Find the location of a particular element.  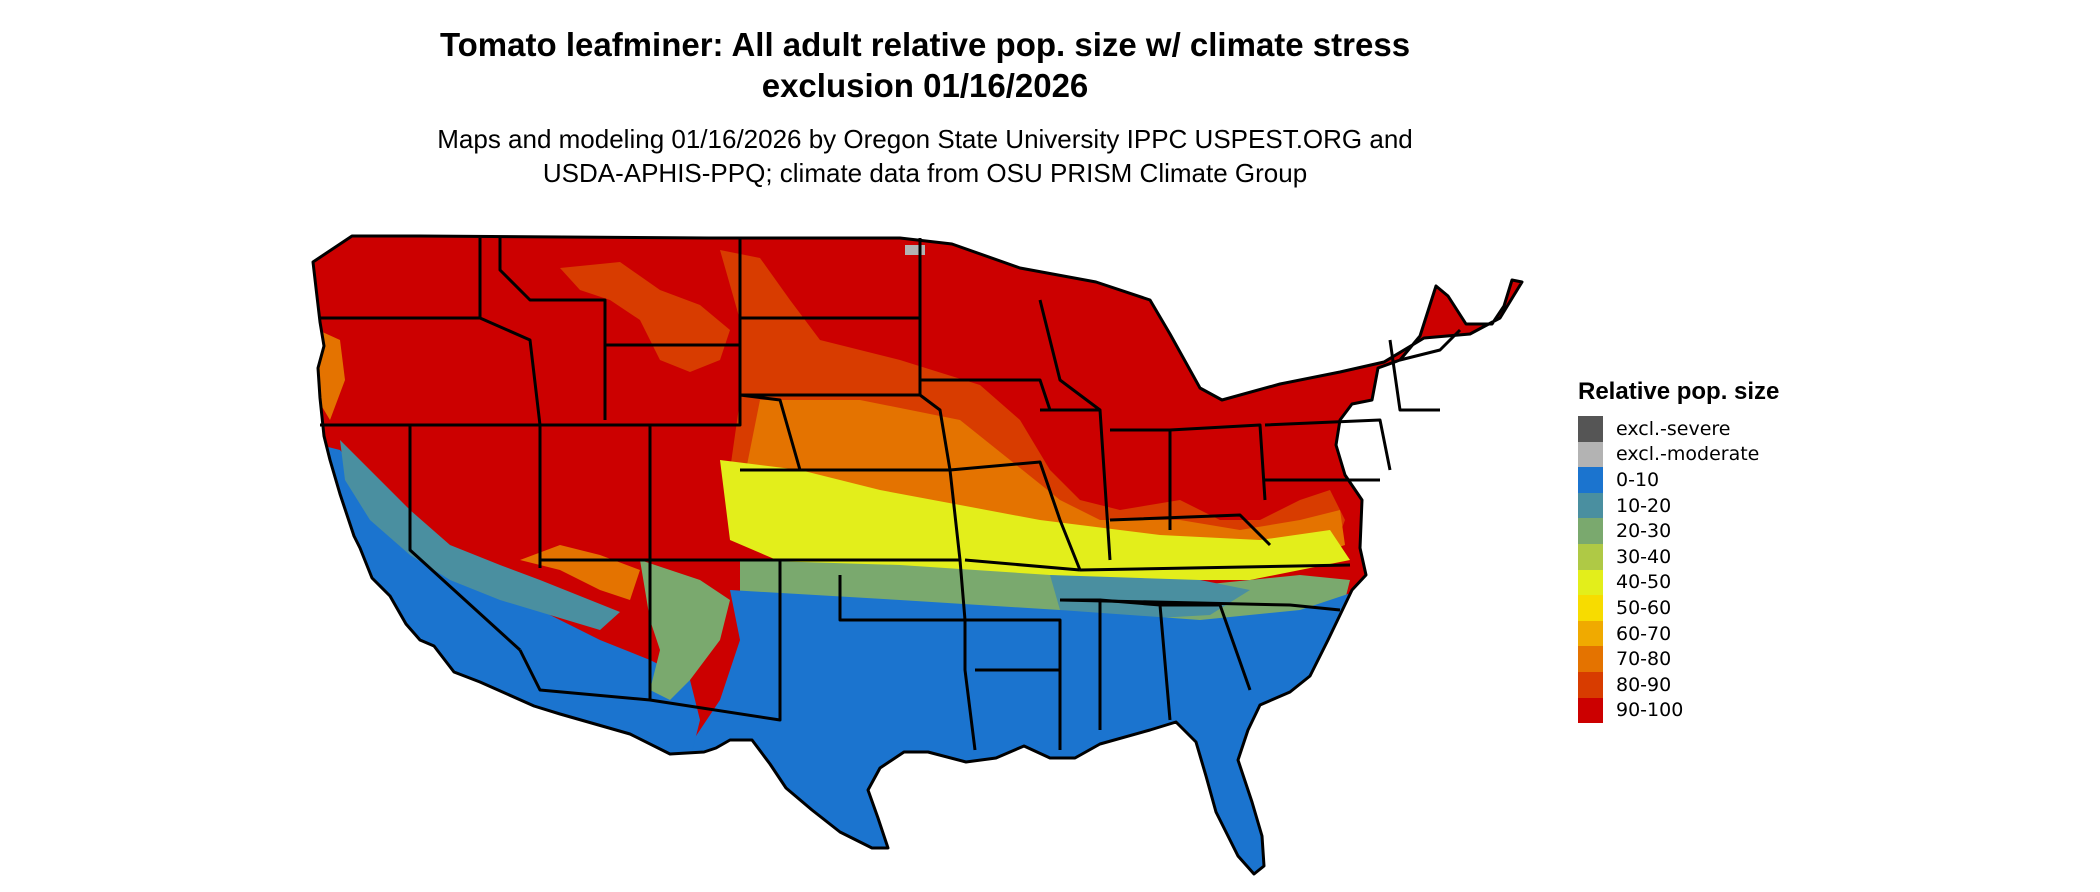

new-mexico-border is located at coordinates (715, 640).